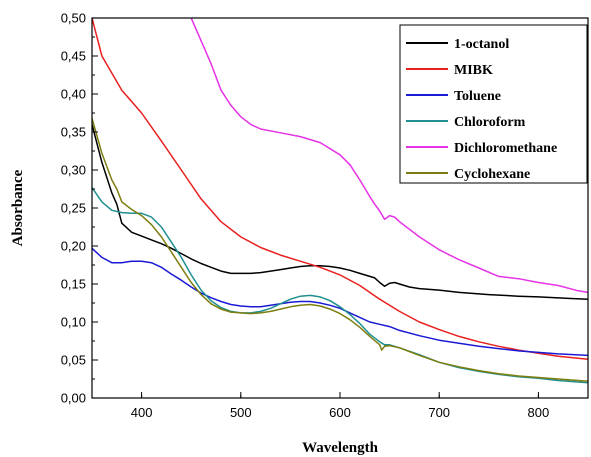  Describe the element at coordinates (492, 174) in the screenshot. I see `legend-label-5: Cyclohexane` at that location.